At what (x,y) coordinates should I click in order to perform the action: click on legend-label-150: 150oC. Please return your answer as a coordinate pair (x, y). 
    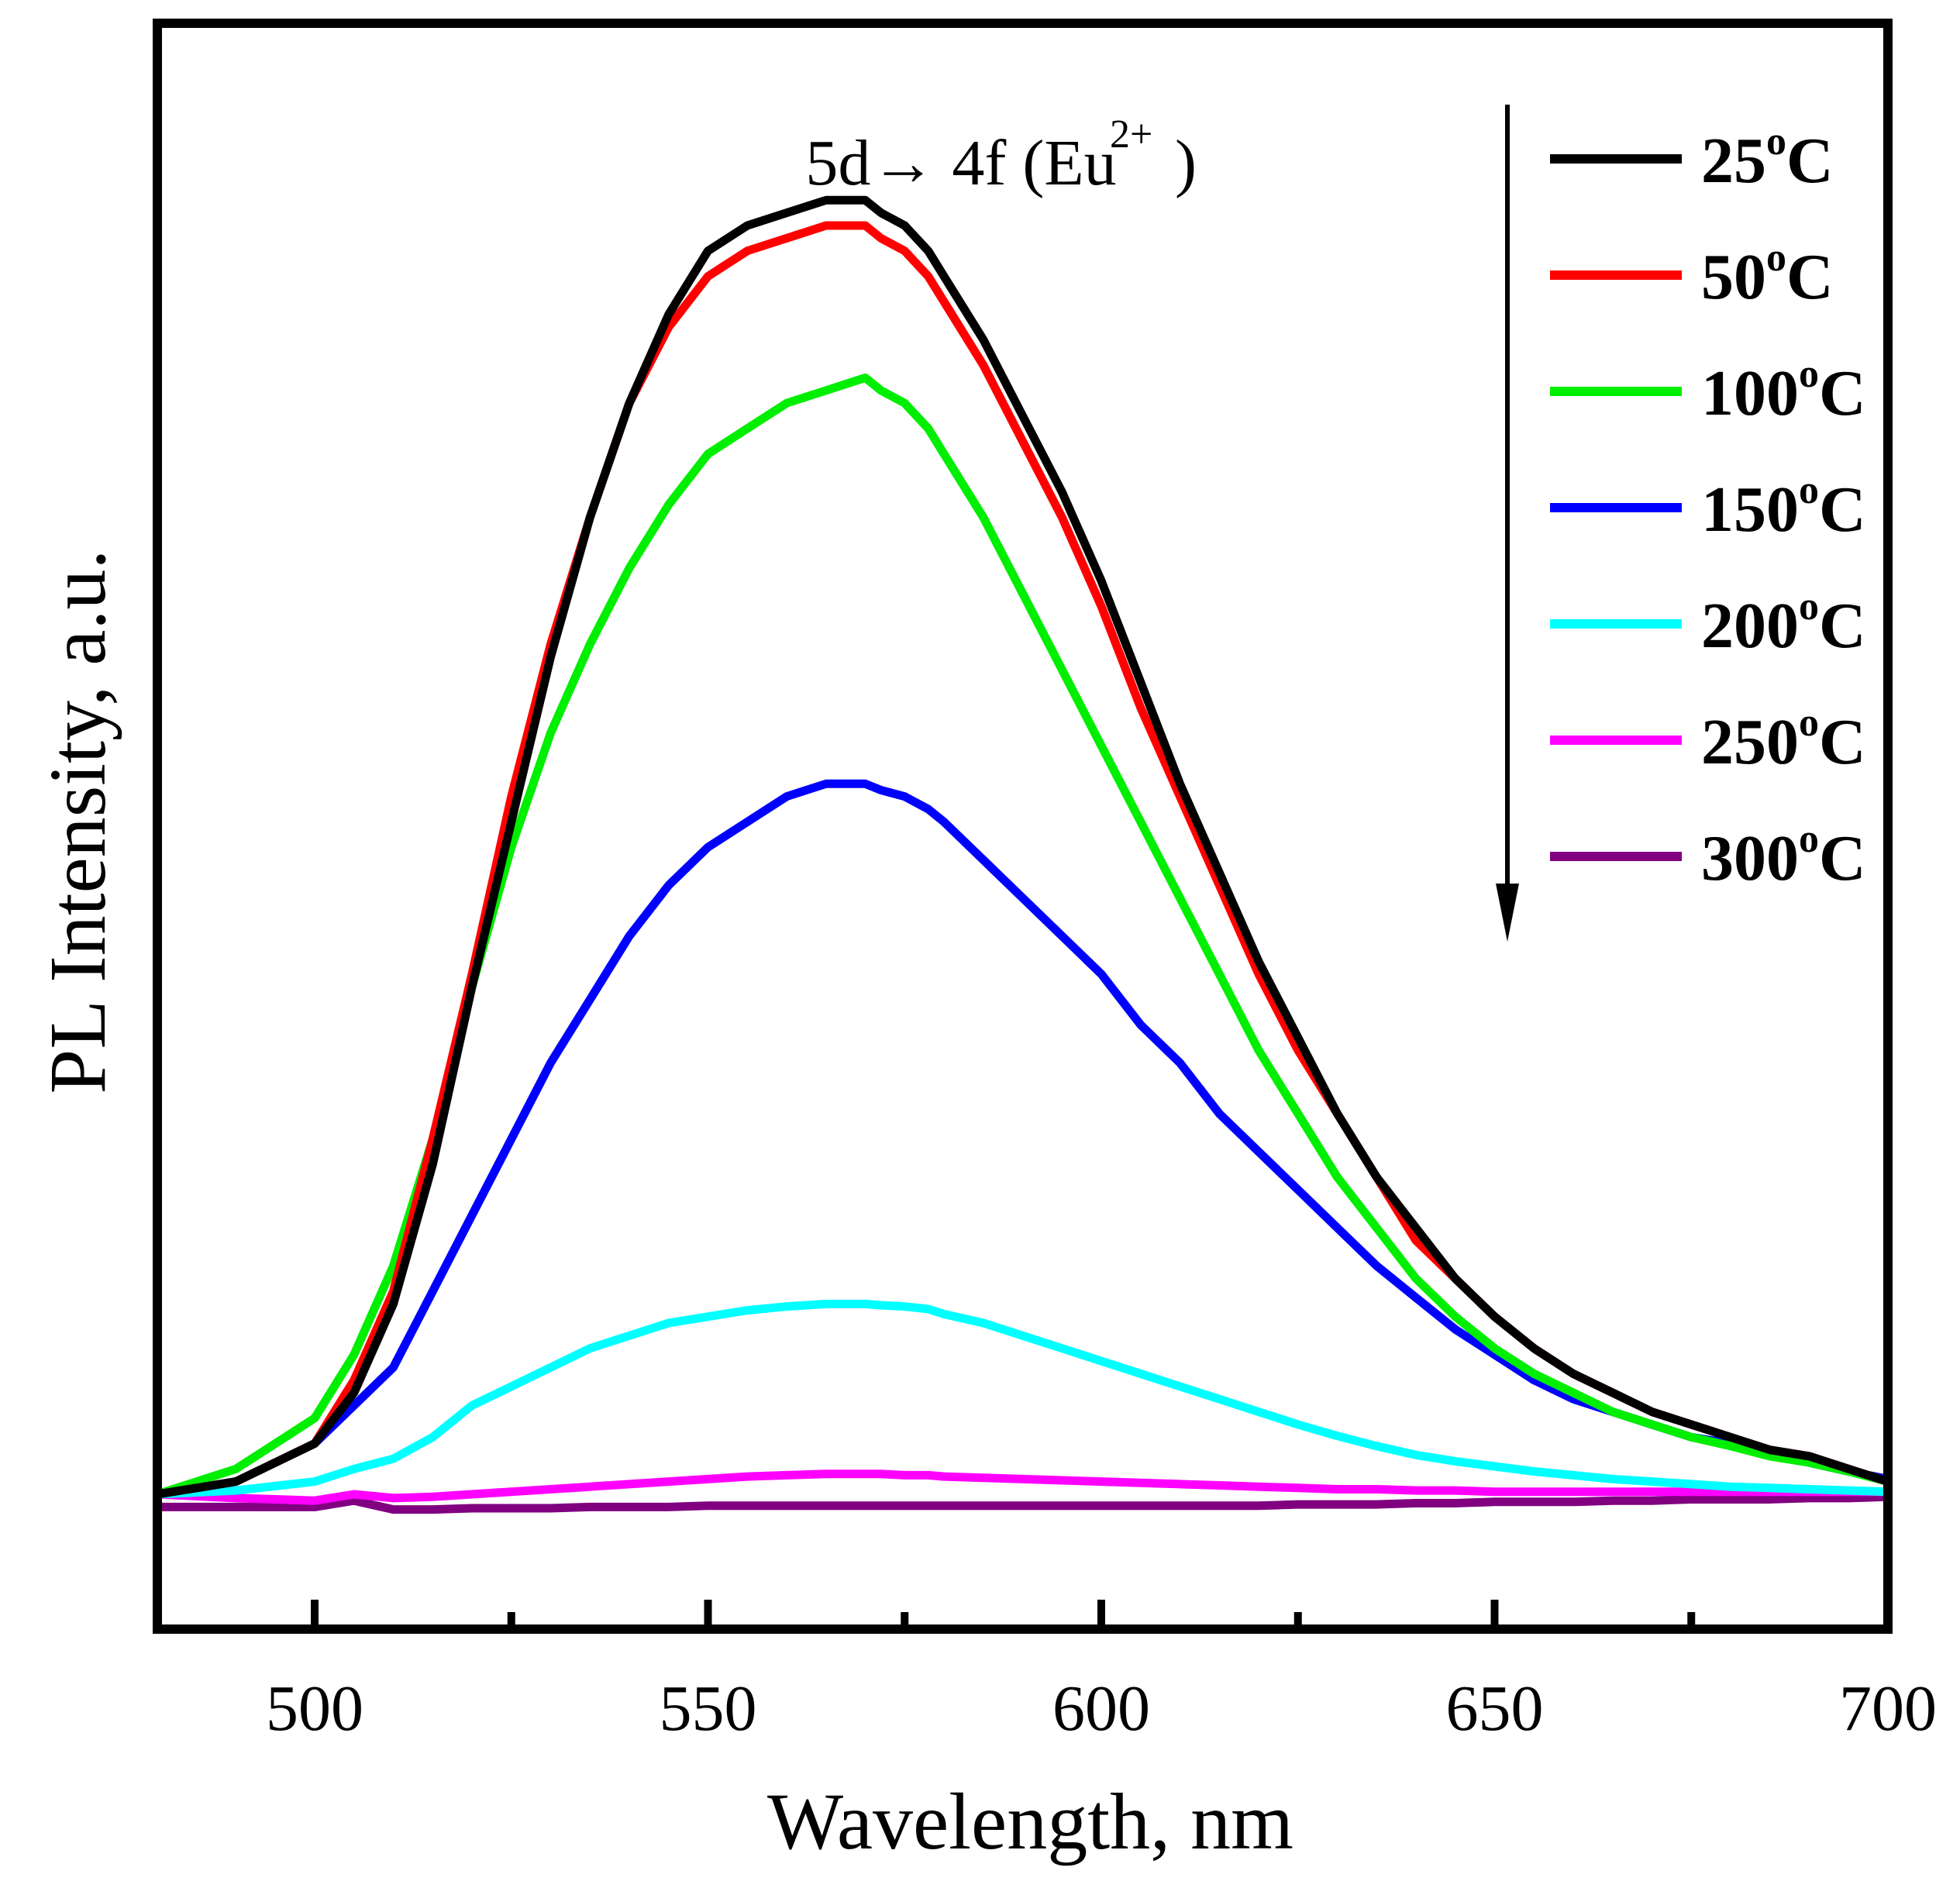
    Looking at the image, I should click on (1783, 507).